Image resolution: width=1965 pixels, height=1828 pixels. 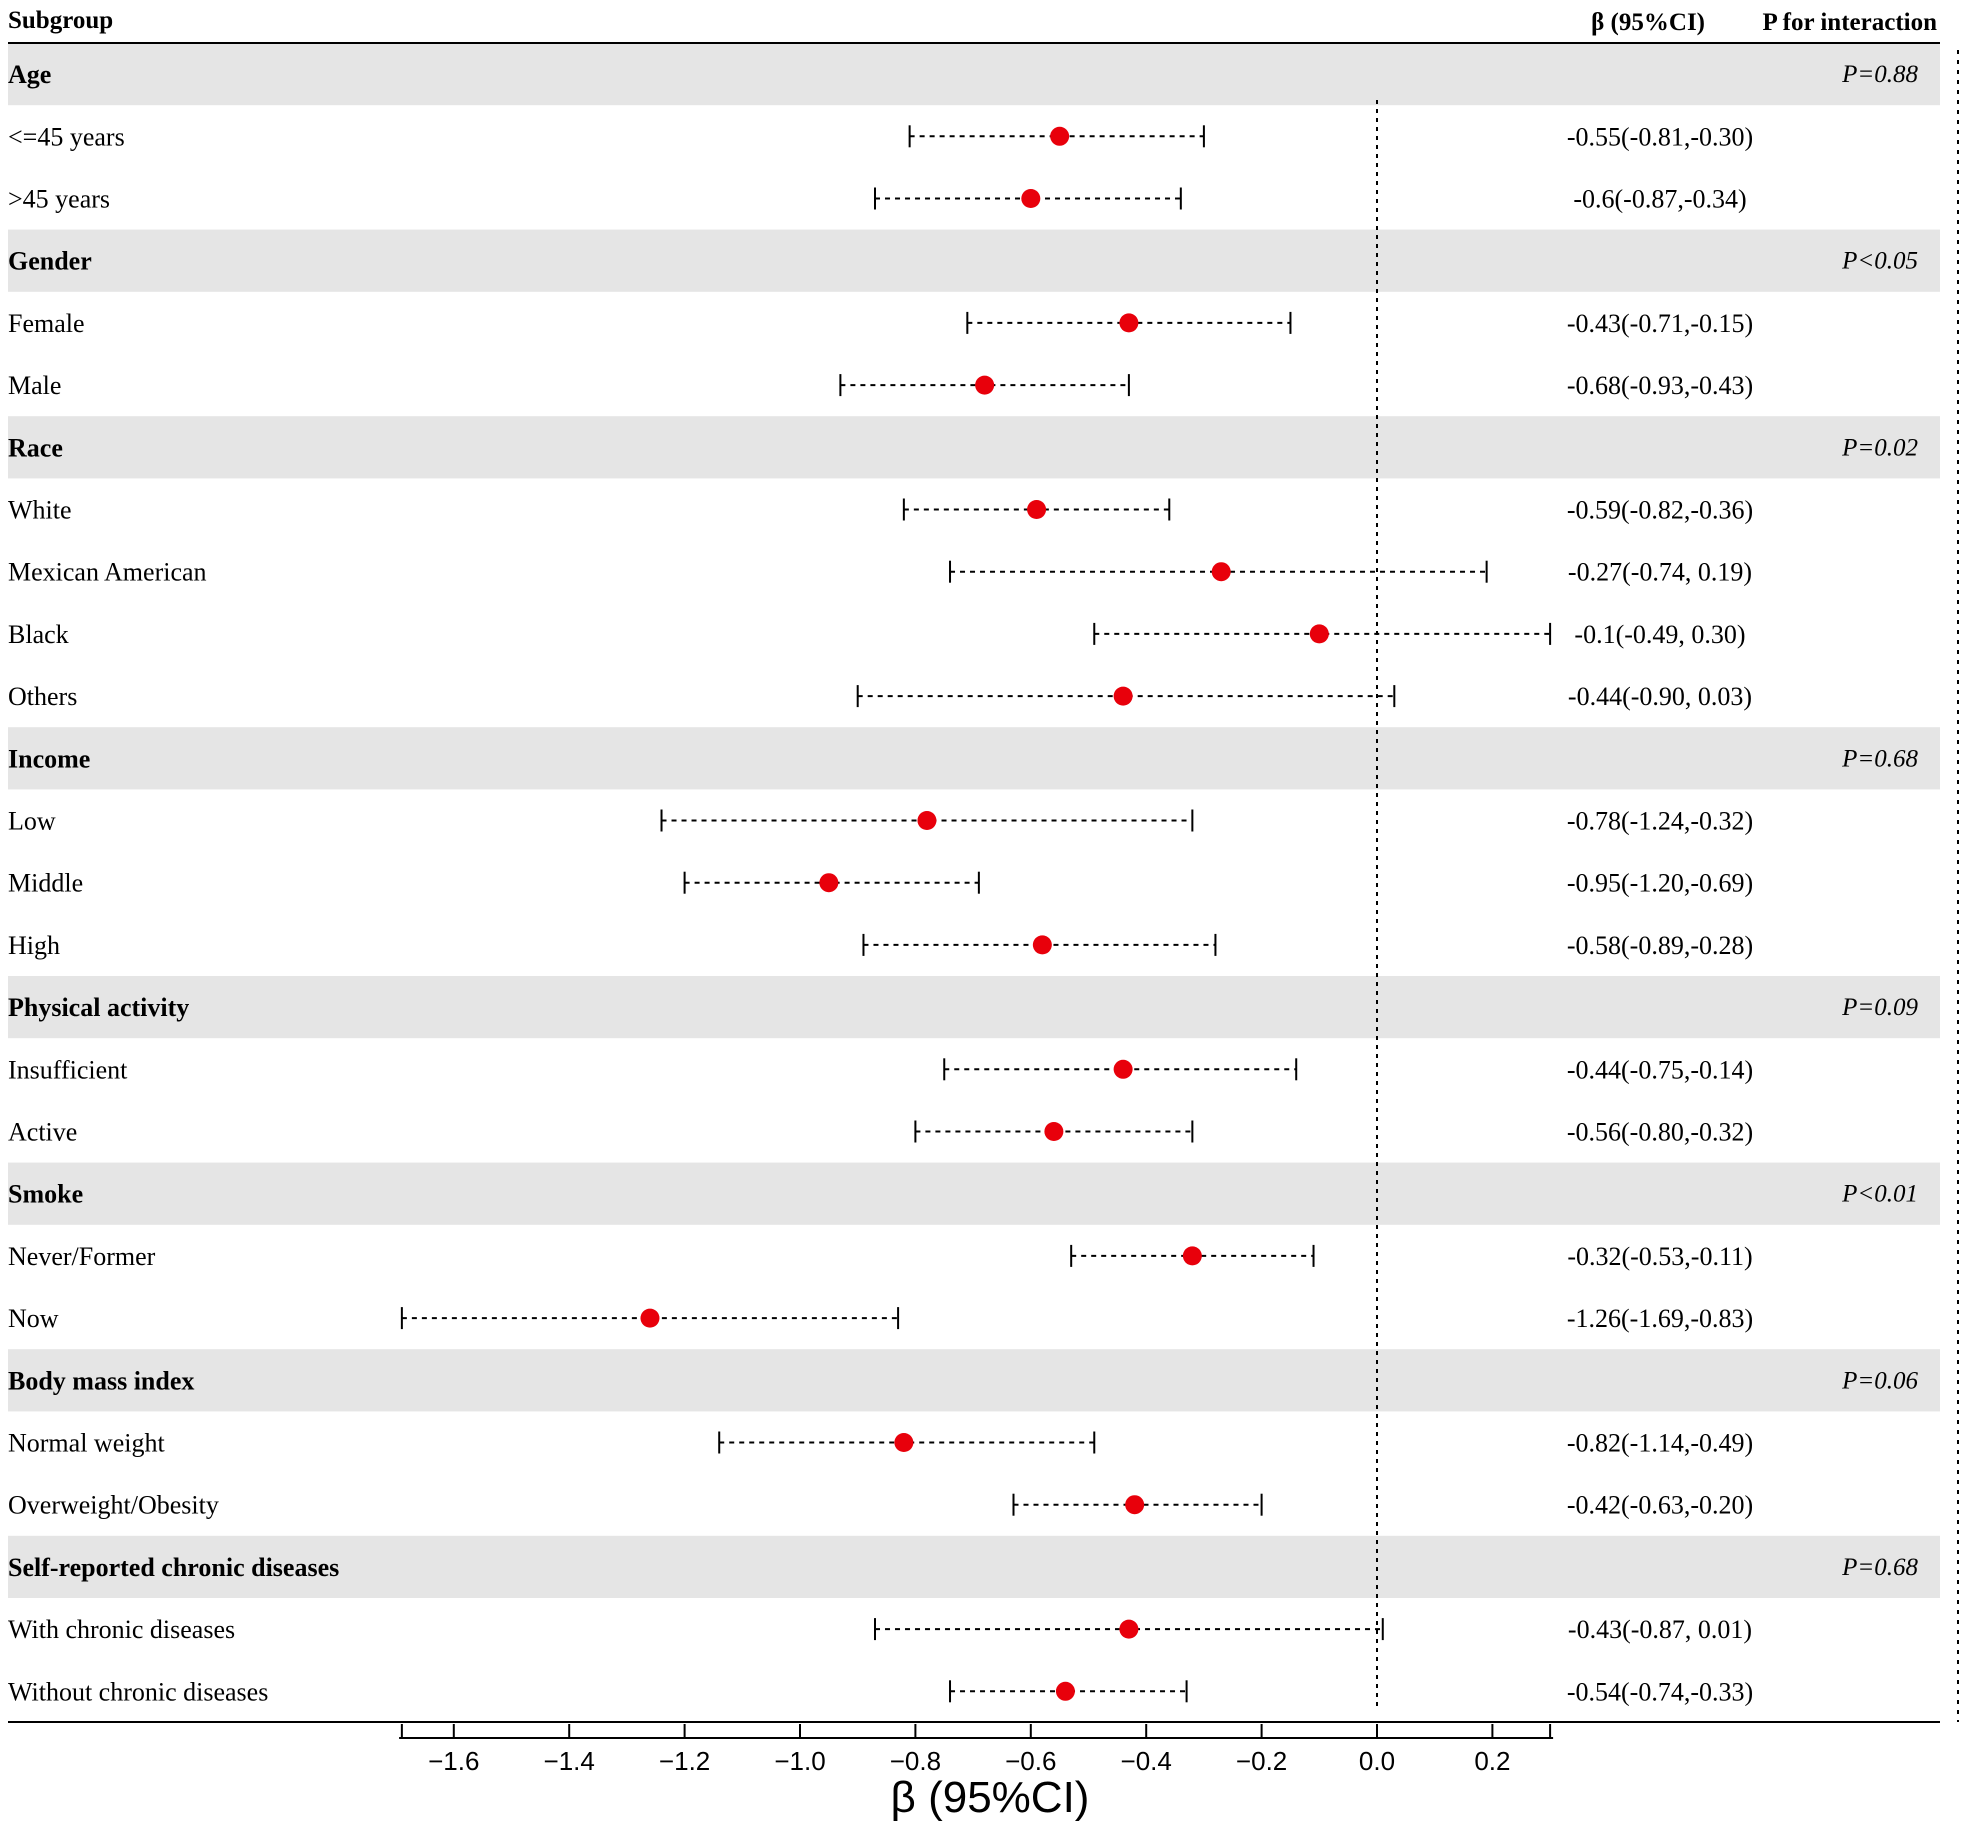 What do you see at coordinates (59, 199) in the screenshot?
I see `subgroup-label: >45 years` at bounding box center [59, 199].